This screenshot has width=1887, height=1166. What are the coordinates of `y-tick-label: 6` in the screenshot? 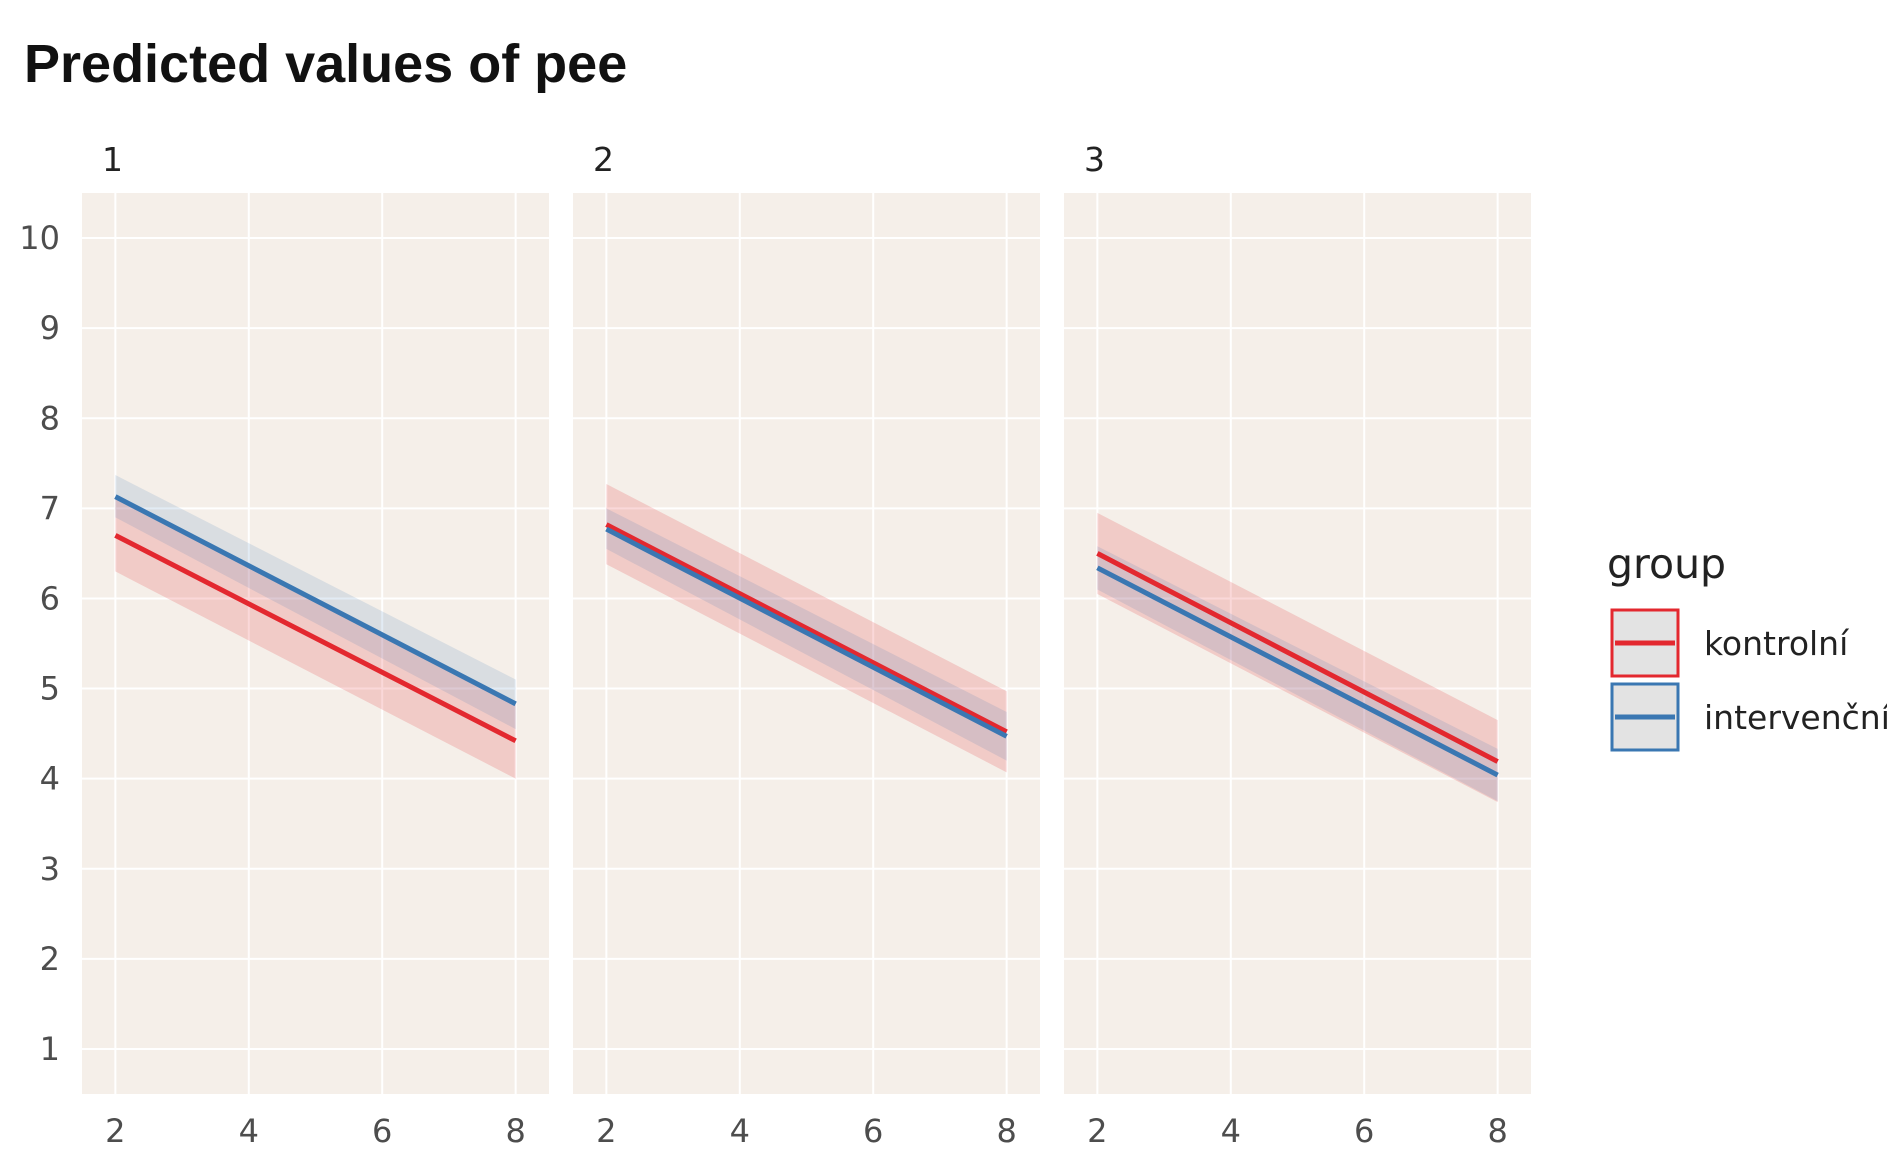 It's located at (50, 598).